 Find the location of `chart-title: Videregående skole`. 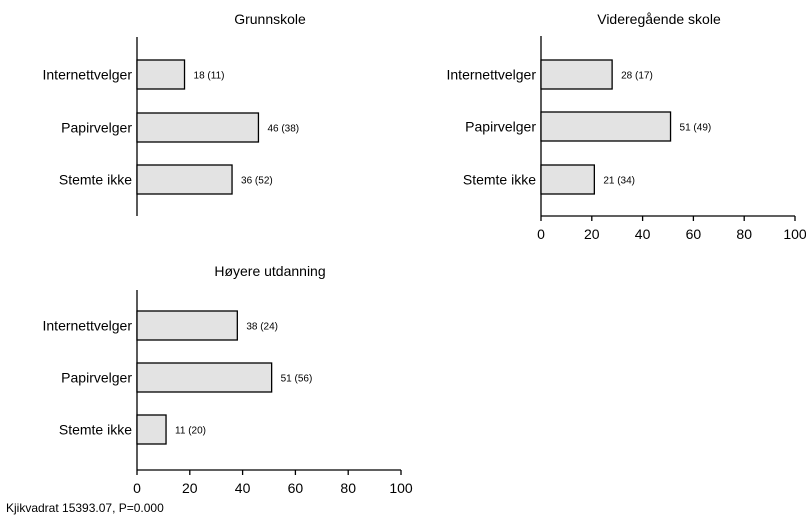

chart-title: Videregående skole is located at coordinates (659, 19).